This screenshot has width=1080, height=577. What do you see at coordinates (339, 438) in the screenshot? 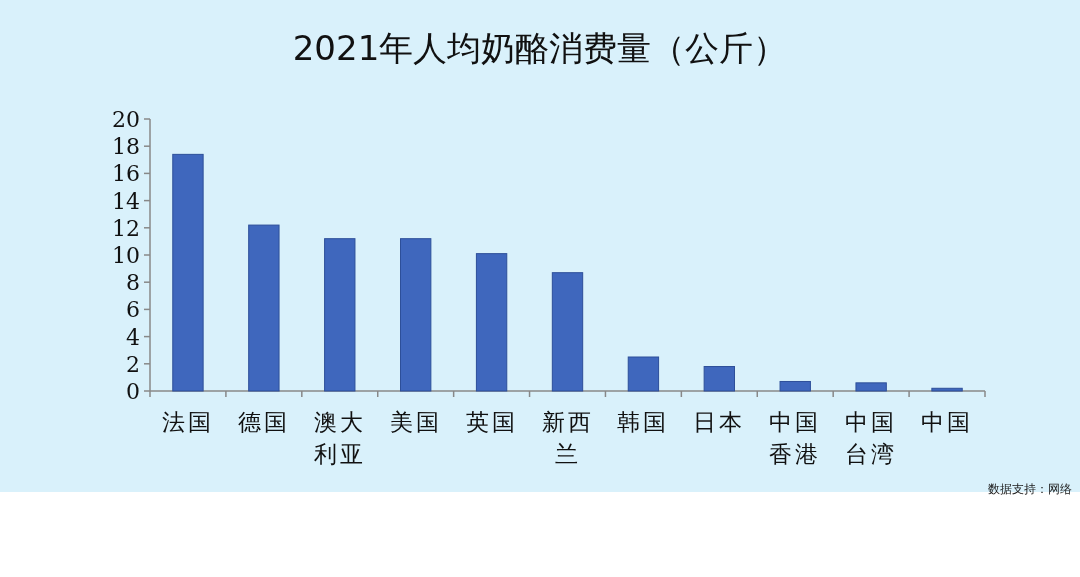
I see `x-tick-label: 澳大利亚` at bounding box center [339, 438].